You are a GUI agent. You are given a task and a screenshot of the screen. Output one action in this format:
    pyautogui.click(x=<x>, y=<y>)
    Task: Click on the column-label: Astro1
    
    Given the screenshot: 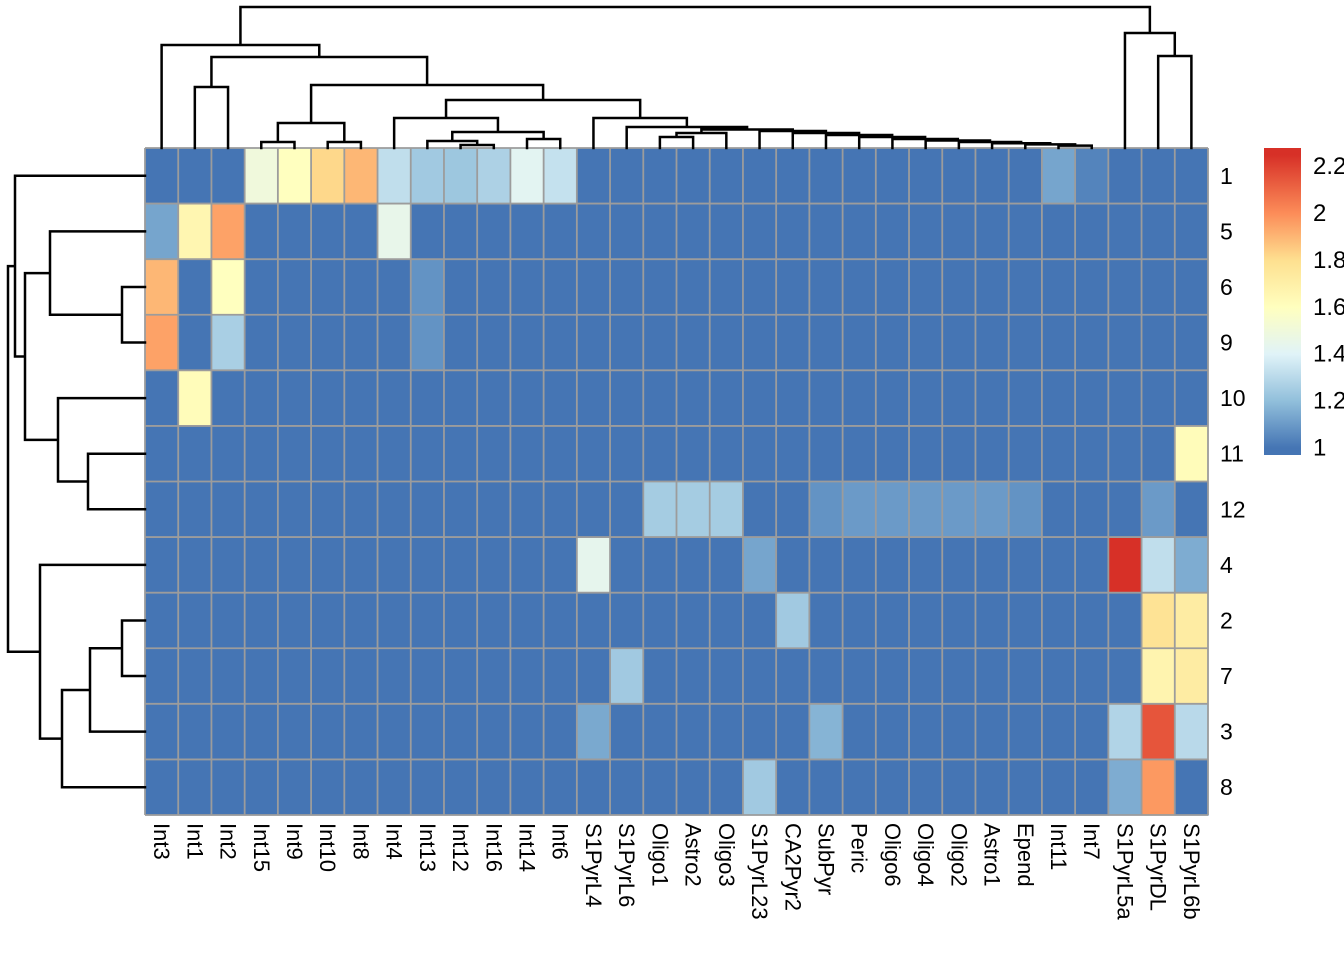 What is the action you would take?
    pyautogui.click(x=992, y=855)
    